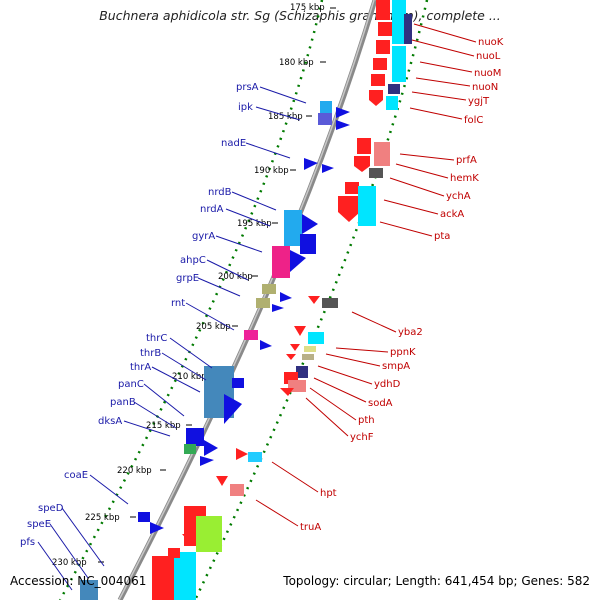 The height and width of the screenshot is (600, 600). What do you see at coordinates (487, 73) in the screenshot?
I see `gene-label: nuoM` at bounding box center [487, 73].